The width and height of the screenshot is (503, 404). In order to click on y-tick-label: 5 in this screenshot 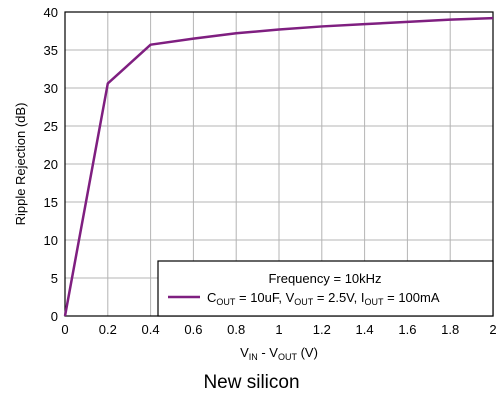, I will do `click(54, 278)`.